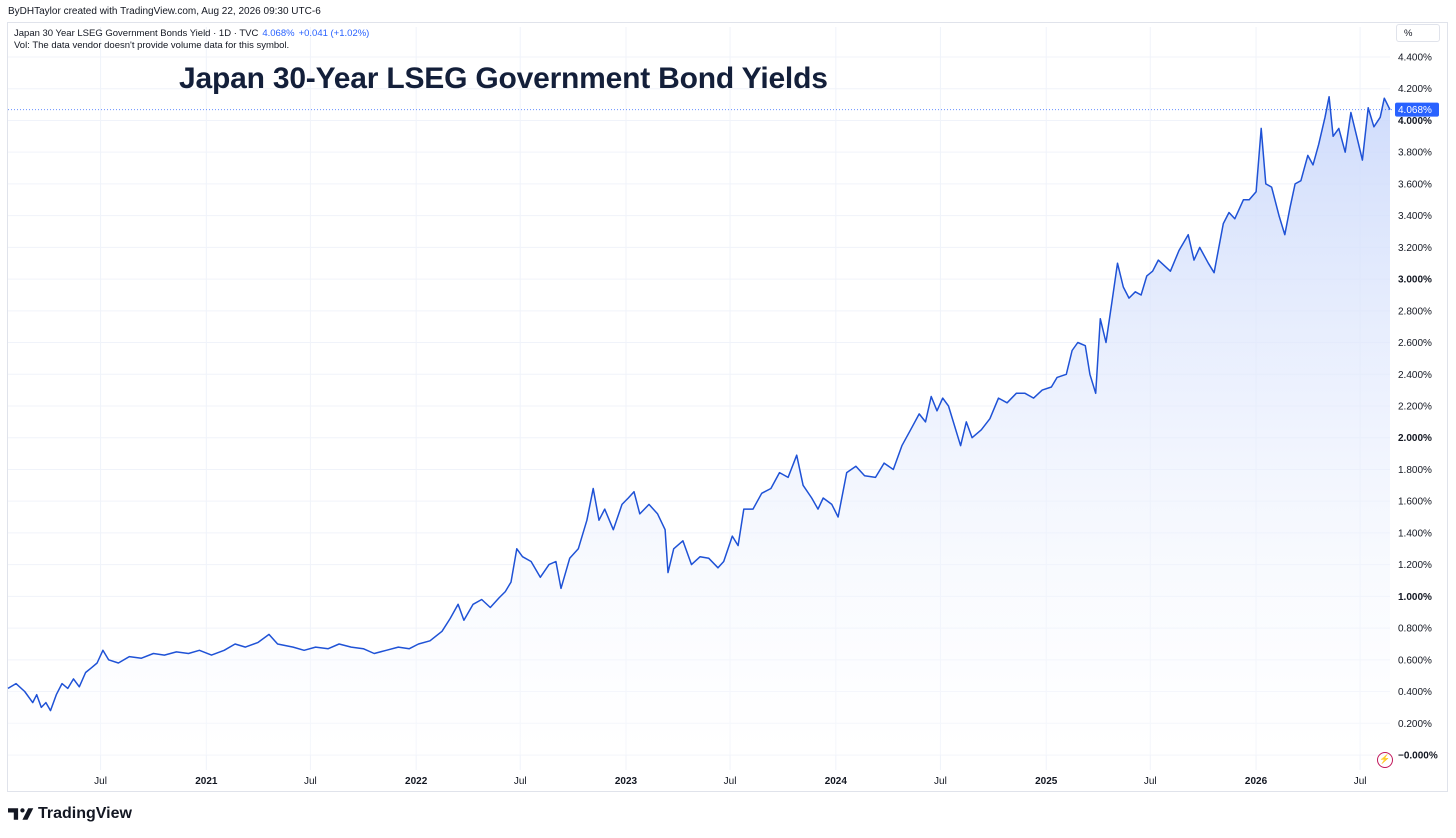 The width and height of the screenshot is (1456, 838). Describe the element at coordinates (1408, 33) in the screenshot. I see `unit-label: %` at that location.